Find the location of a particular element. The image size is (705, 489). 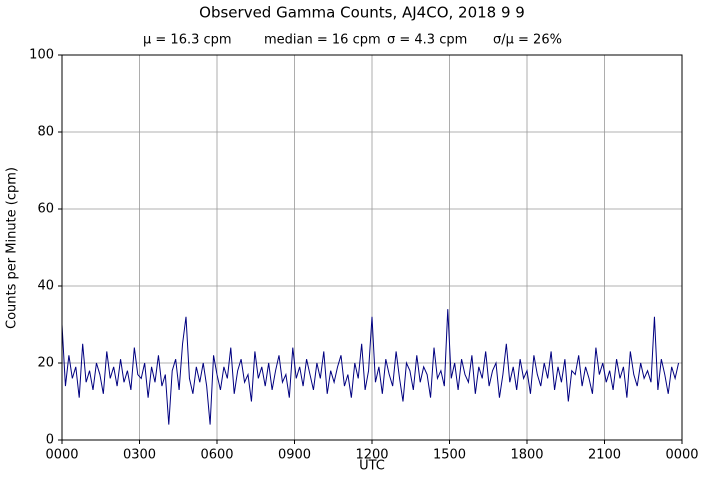

y-axis-label: Counts per Minute (cpm) is located at coordinates (12, 248).